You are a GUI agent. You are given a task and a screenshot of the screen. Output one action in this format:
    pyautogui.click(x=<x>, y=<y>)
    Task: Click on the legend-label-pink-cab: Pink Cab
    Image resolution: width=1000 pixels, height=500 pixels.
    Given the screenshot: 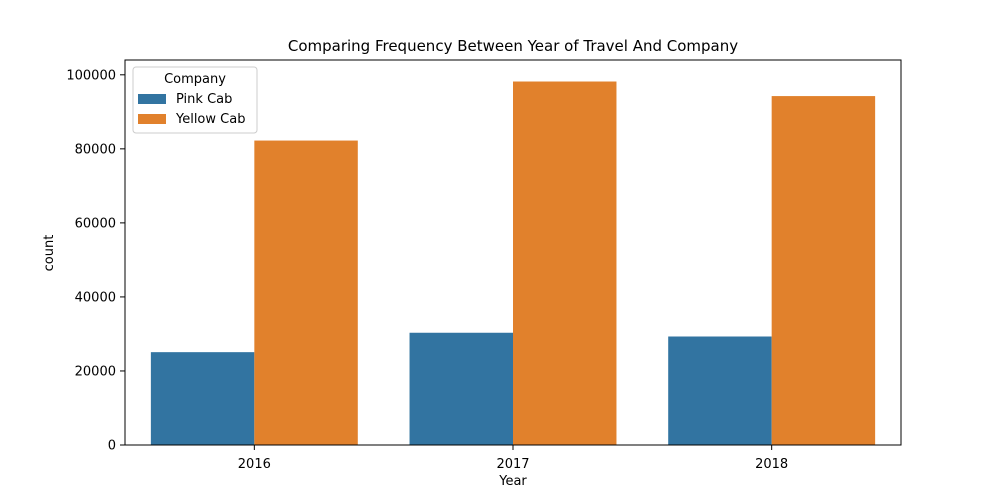 What is the action you would take?
    pyautogui.click(x=204, y=99)
    